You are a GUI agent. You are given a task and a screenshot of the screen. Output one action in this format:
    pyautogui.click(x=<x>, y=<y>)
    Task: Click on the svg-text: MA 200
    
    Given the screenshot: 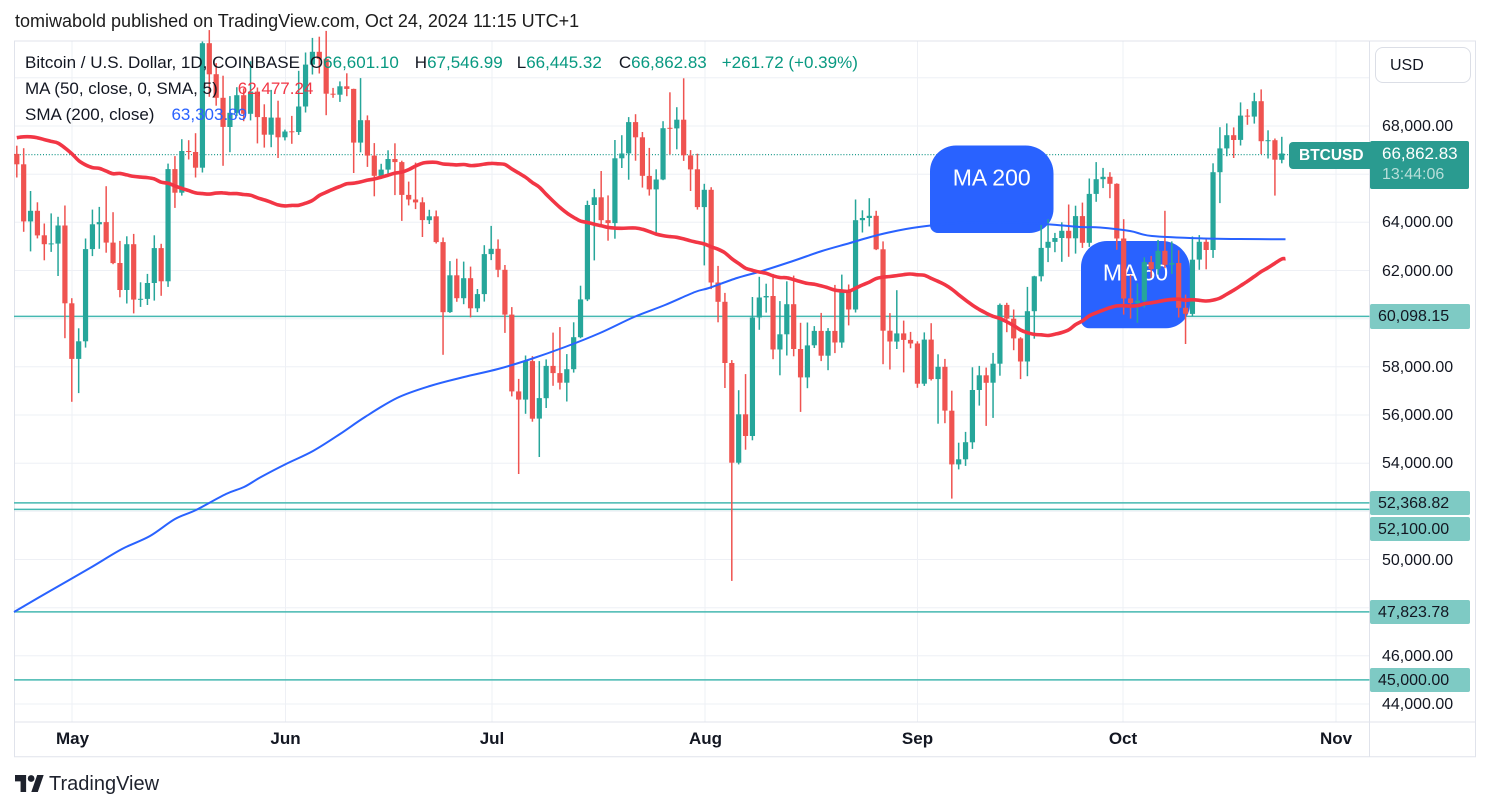 What is the action you would take?
    pyautogui.click(x=992, y=178)
    